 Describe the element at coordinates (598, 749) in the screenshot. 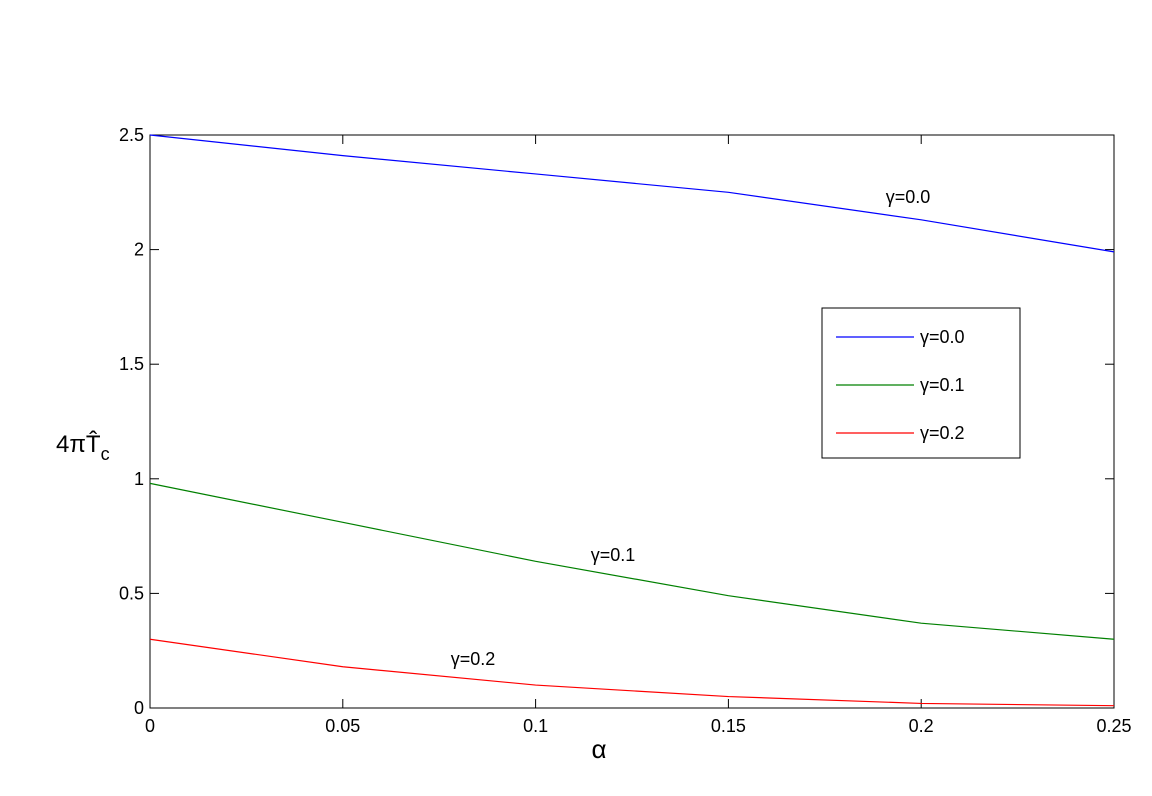

I see `x-axis-label: α` at that location.